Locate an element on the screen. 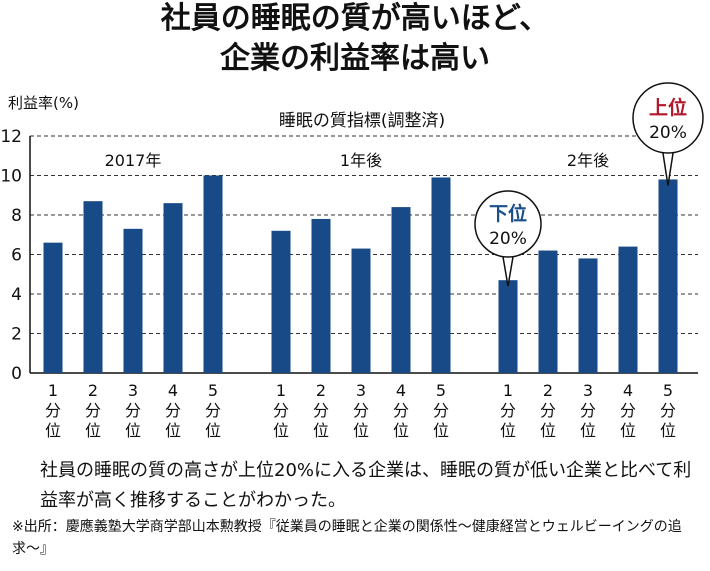 The image size is (710, 571). group-label: 2017年 is located at coordinates (133, 160).